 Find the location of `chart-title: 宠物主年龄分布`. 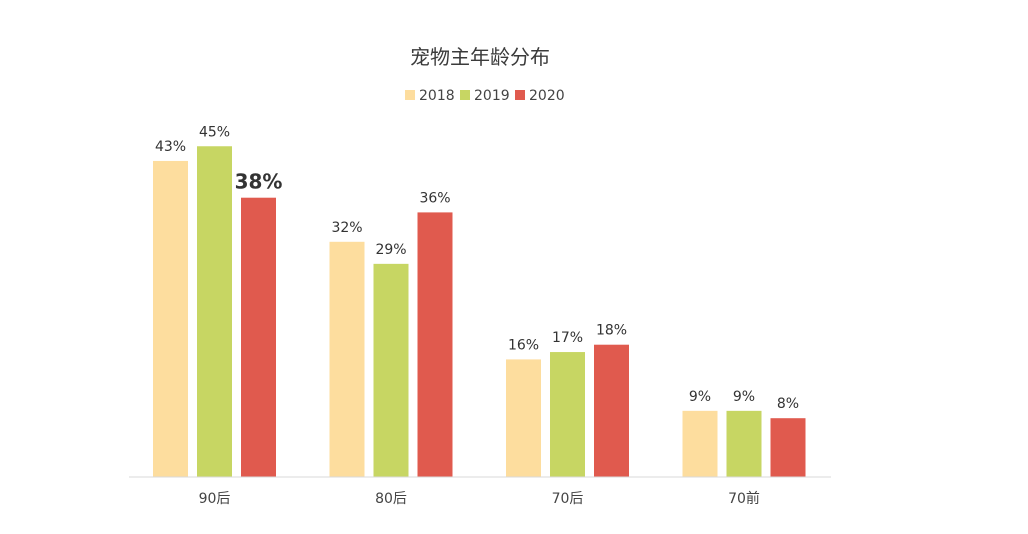

chart-title: 宠物主年龄分布 is located at coordinates (480, 57).